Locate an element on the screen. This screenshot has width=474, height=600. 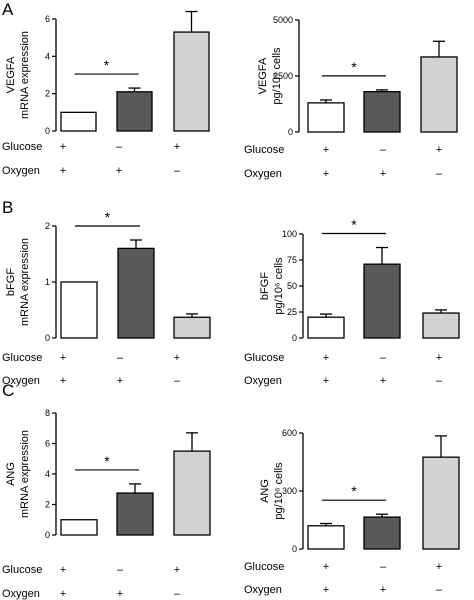
y-tick-label: 2500 is located at coordinates (283, 76).